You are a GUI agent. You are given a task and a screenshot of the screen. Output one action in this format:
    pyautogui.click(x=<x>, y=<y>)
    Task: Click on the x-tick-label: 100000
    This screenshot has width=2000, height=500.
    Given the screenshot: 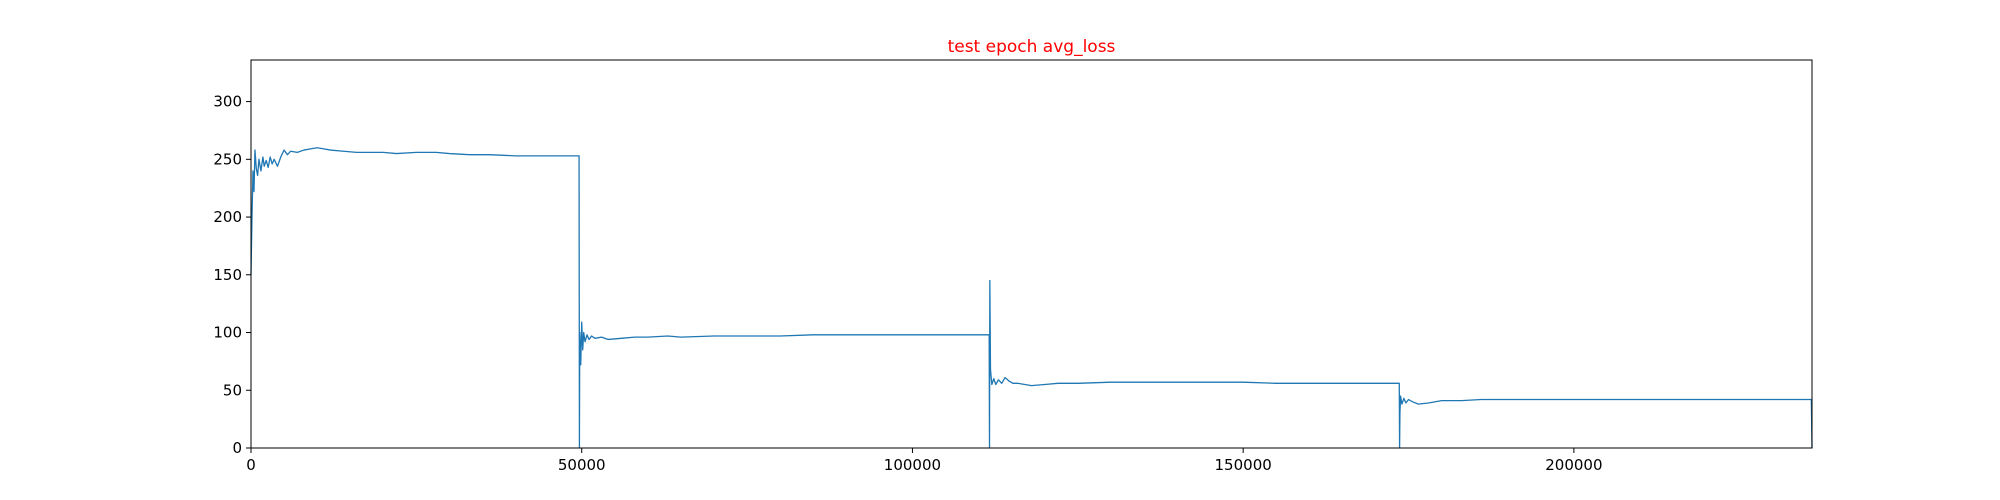 What is the action you would take?
    pyautogui.click(x=912, y=465)
    